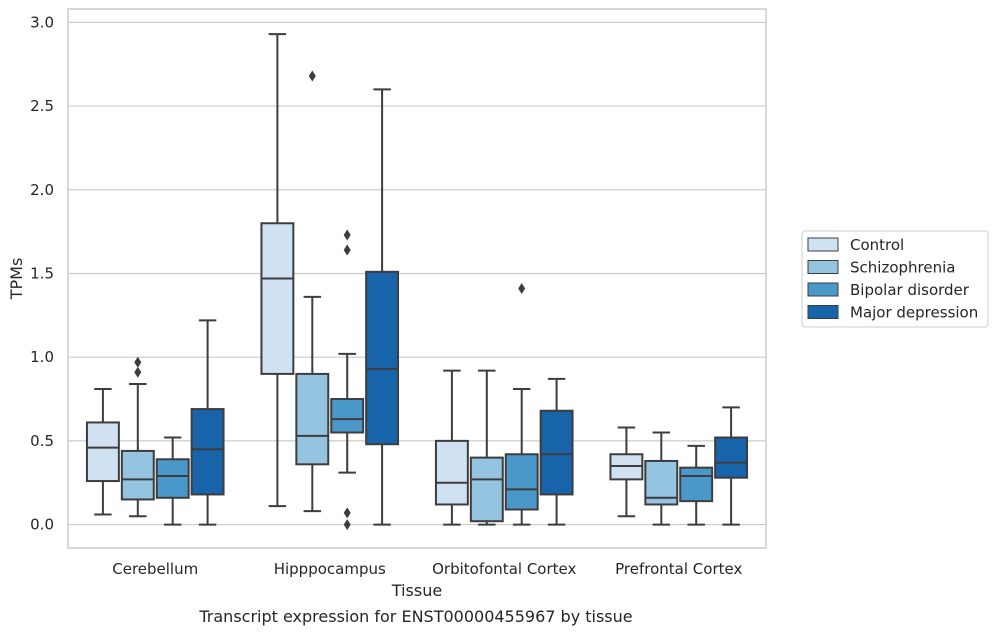 This screenshot has height=634, width=997. I want to click on y-tick-label: 0.5, so click(42, 441).